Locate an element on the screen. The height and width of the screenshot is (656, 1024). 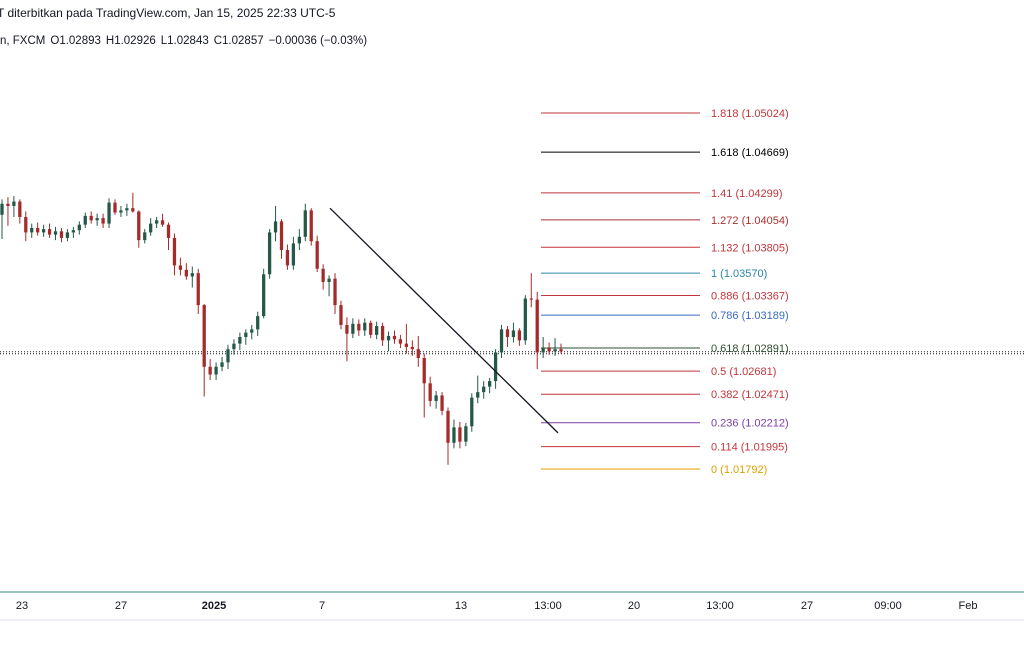
fib-level-label-4: 1.132 (1.03805) is located at coordinates (750, 248).